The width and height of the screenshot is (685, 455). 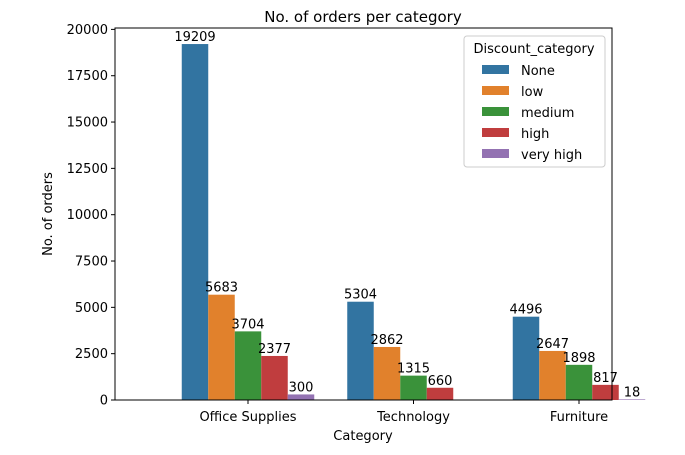 I want to click on bar-value-label: 2862, so click(x=386, y=340).